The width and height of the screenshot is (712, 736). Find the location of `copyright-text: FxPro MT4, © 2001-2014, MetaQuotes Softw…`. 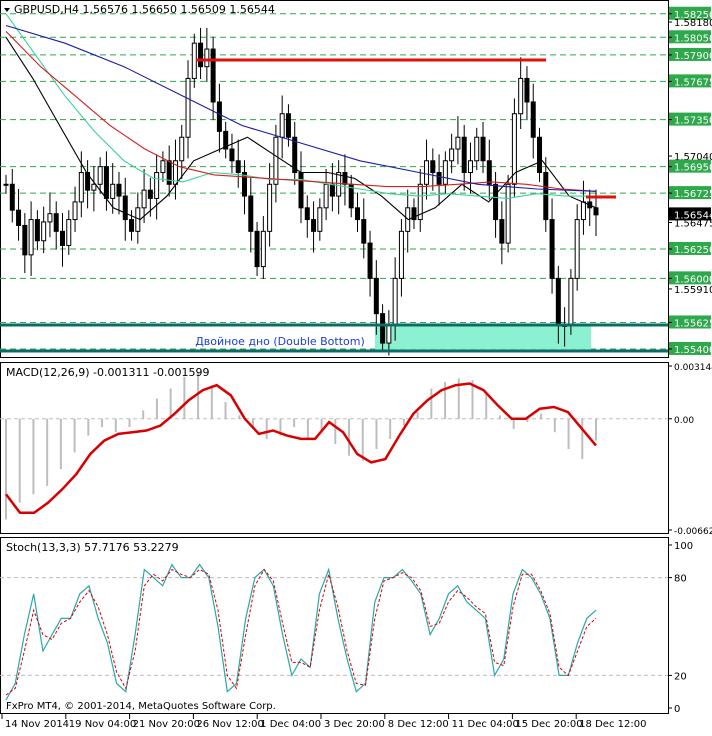

copyright-text: FxPro MT4, © 2001-2014, MetaQuotes Softw… is located at coordinates (141, 706).